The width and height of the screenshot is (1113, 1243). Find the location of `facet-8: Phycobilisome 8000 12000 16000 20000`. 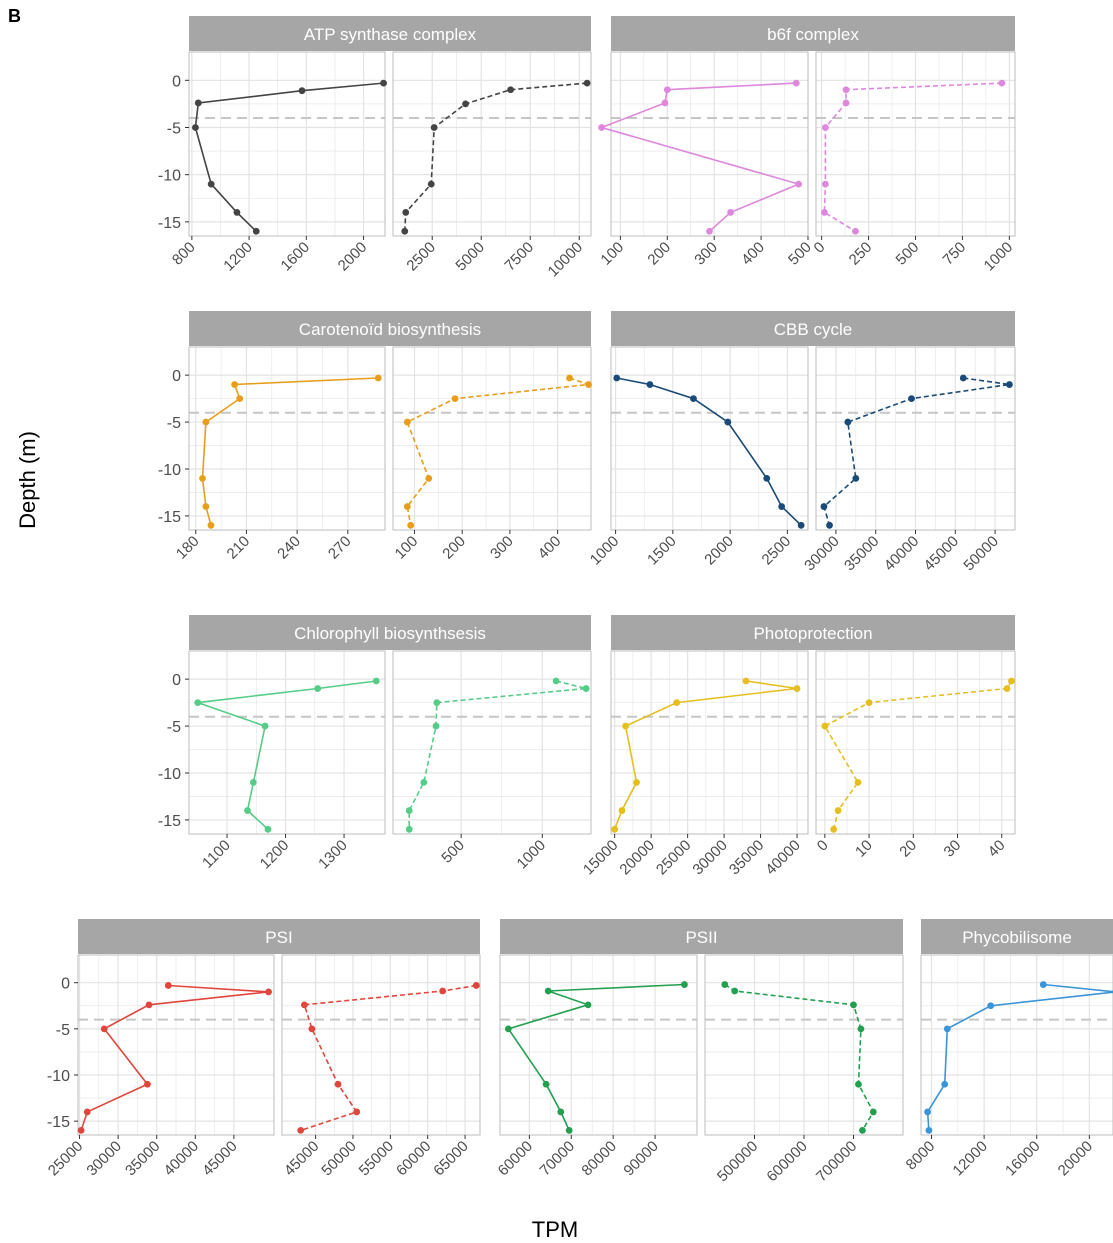

facet-8: Phycobilisome 8000 12000 16000 20000 is located at coordinates (1008, 1049).